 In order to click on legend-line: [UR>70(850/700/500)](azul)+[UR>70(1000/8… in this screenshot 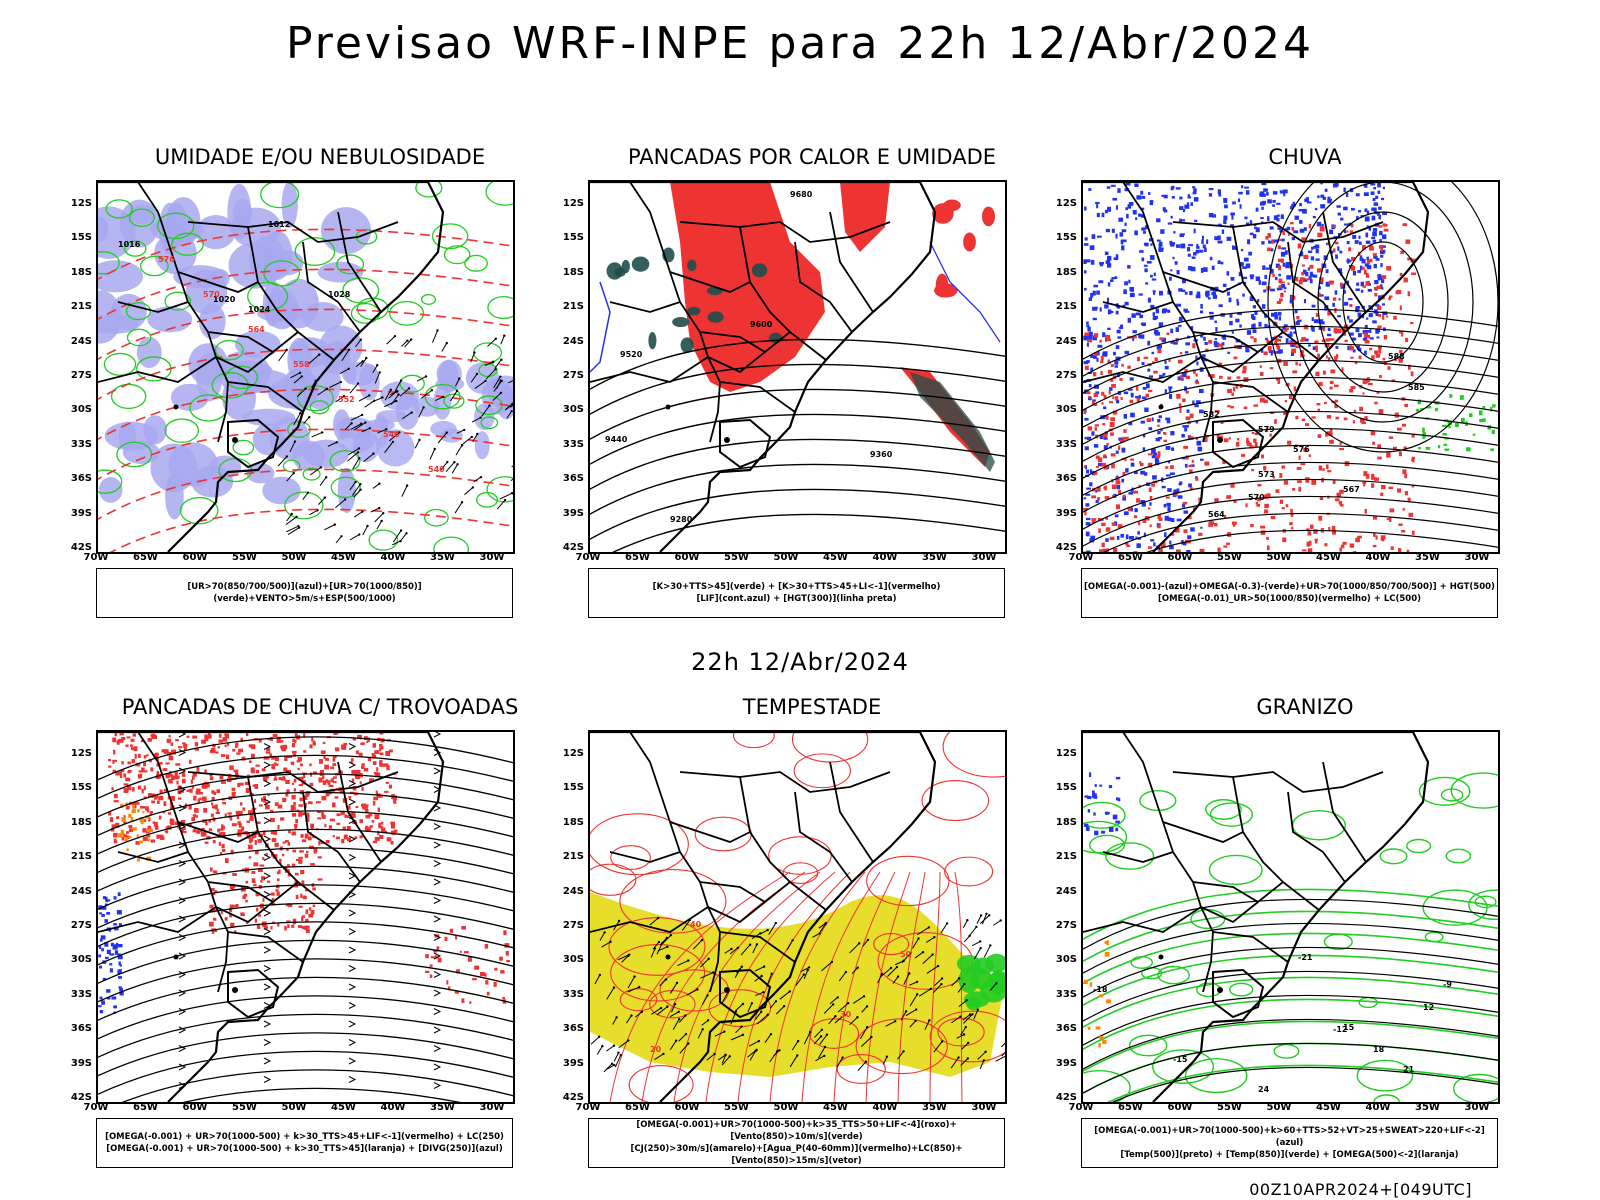, I will do `click(304, 593)`.